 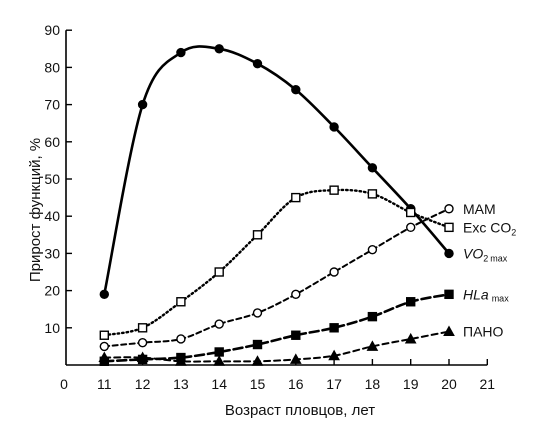 I want to click on x-tick-label: 17, so click(x=334, y=384).